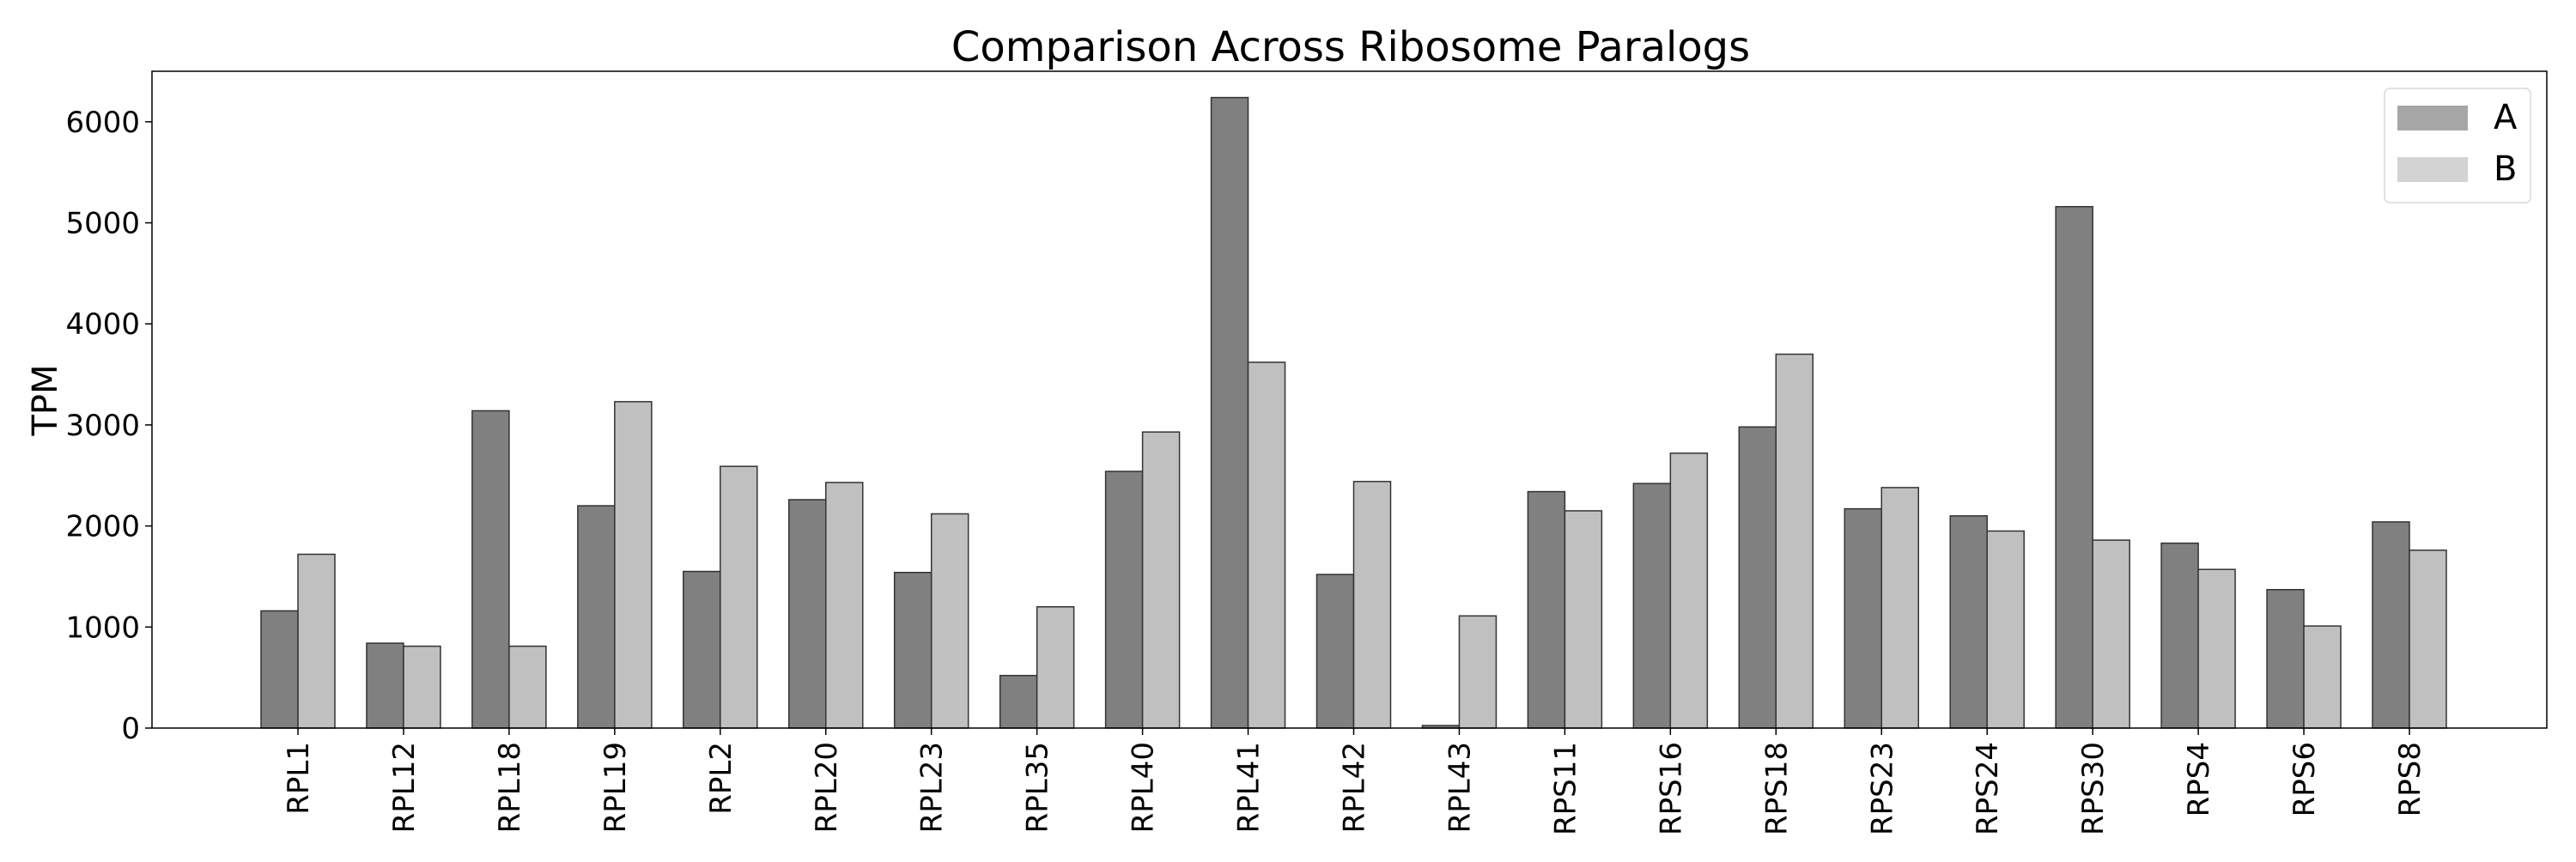 This screenshot has width=2576, height=862. I want to click on bar-rps30-a, so click(2074, 467).